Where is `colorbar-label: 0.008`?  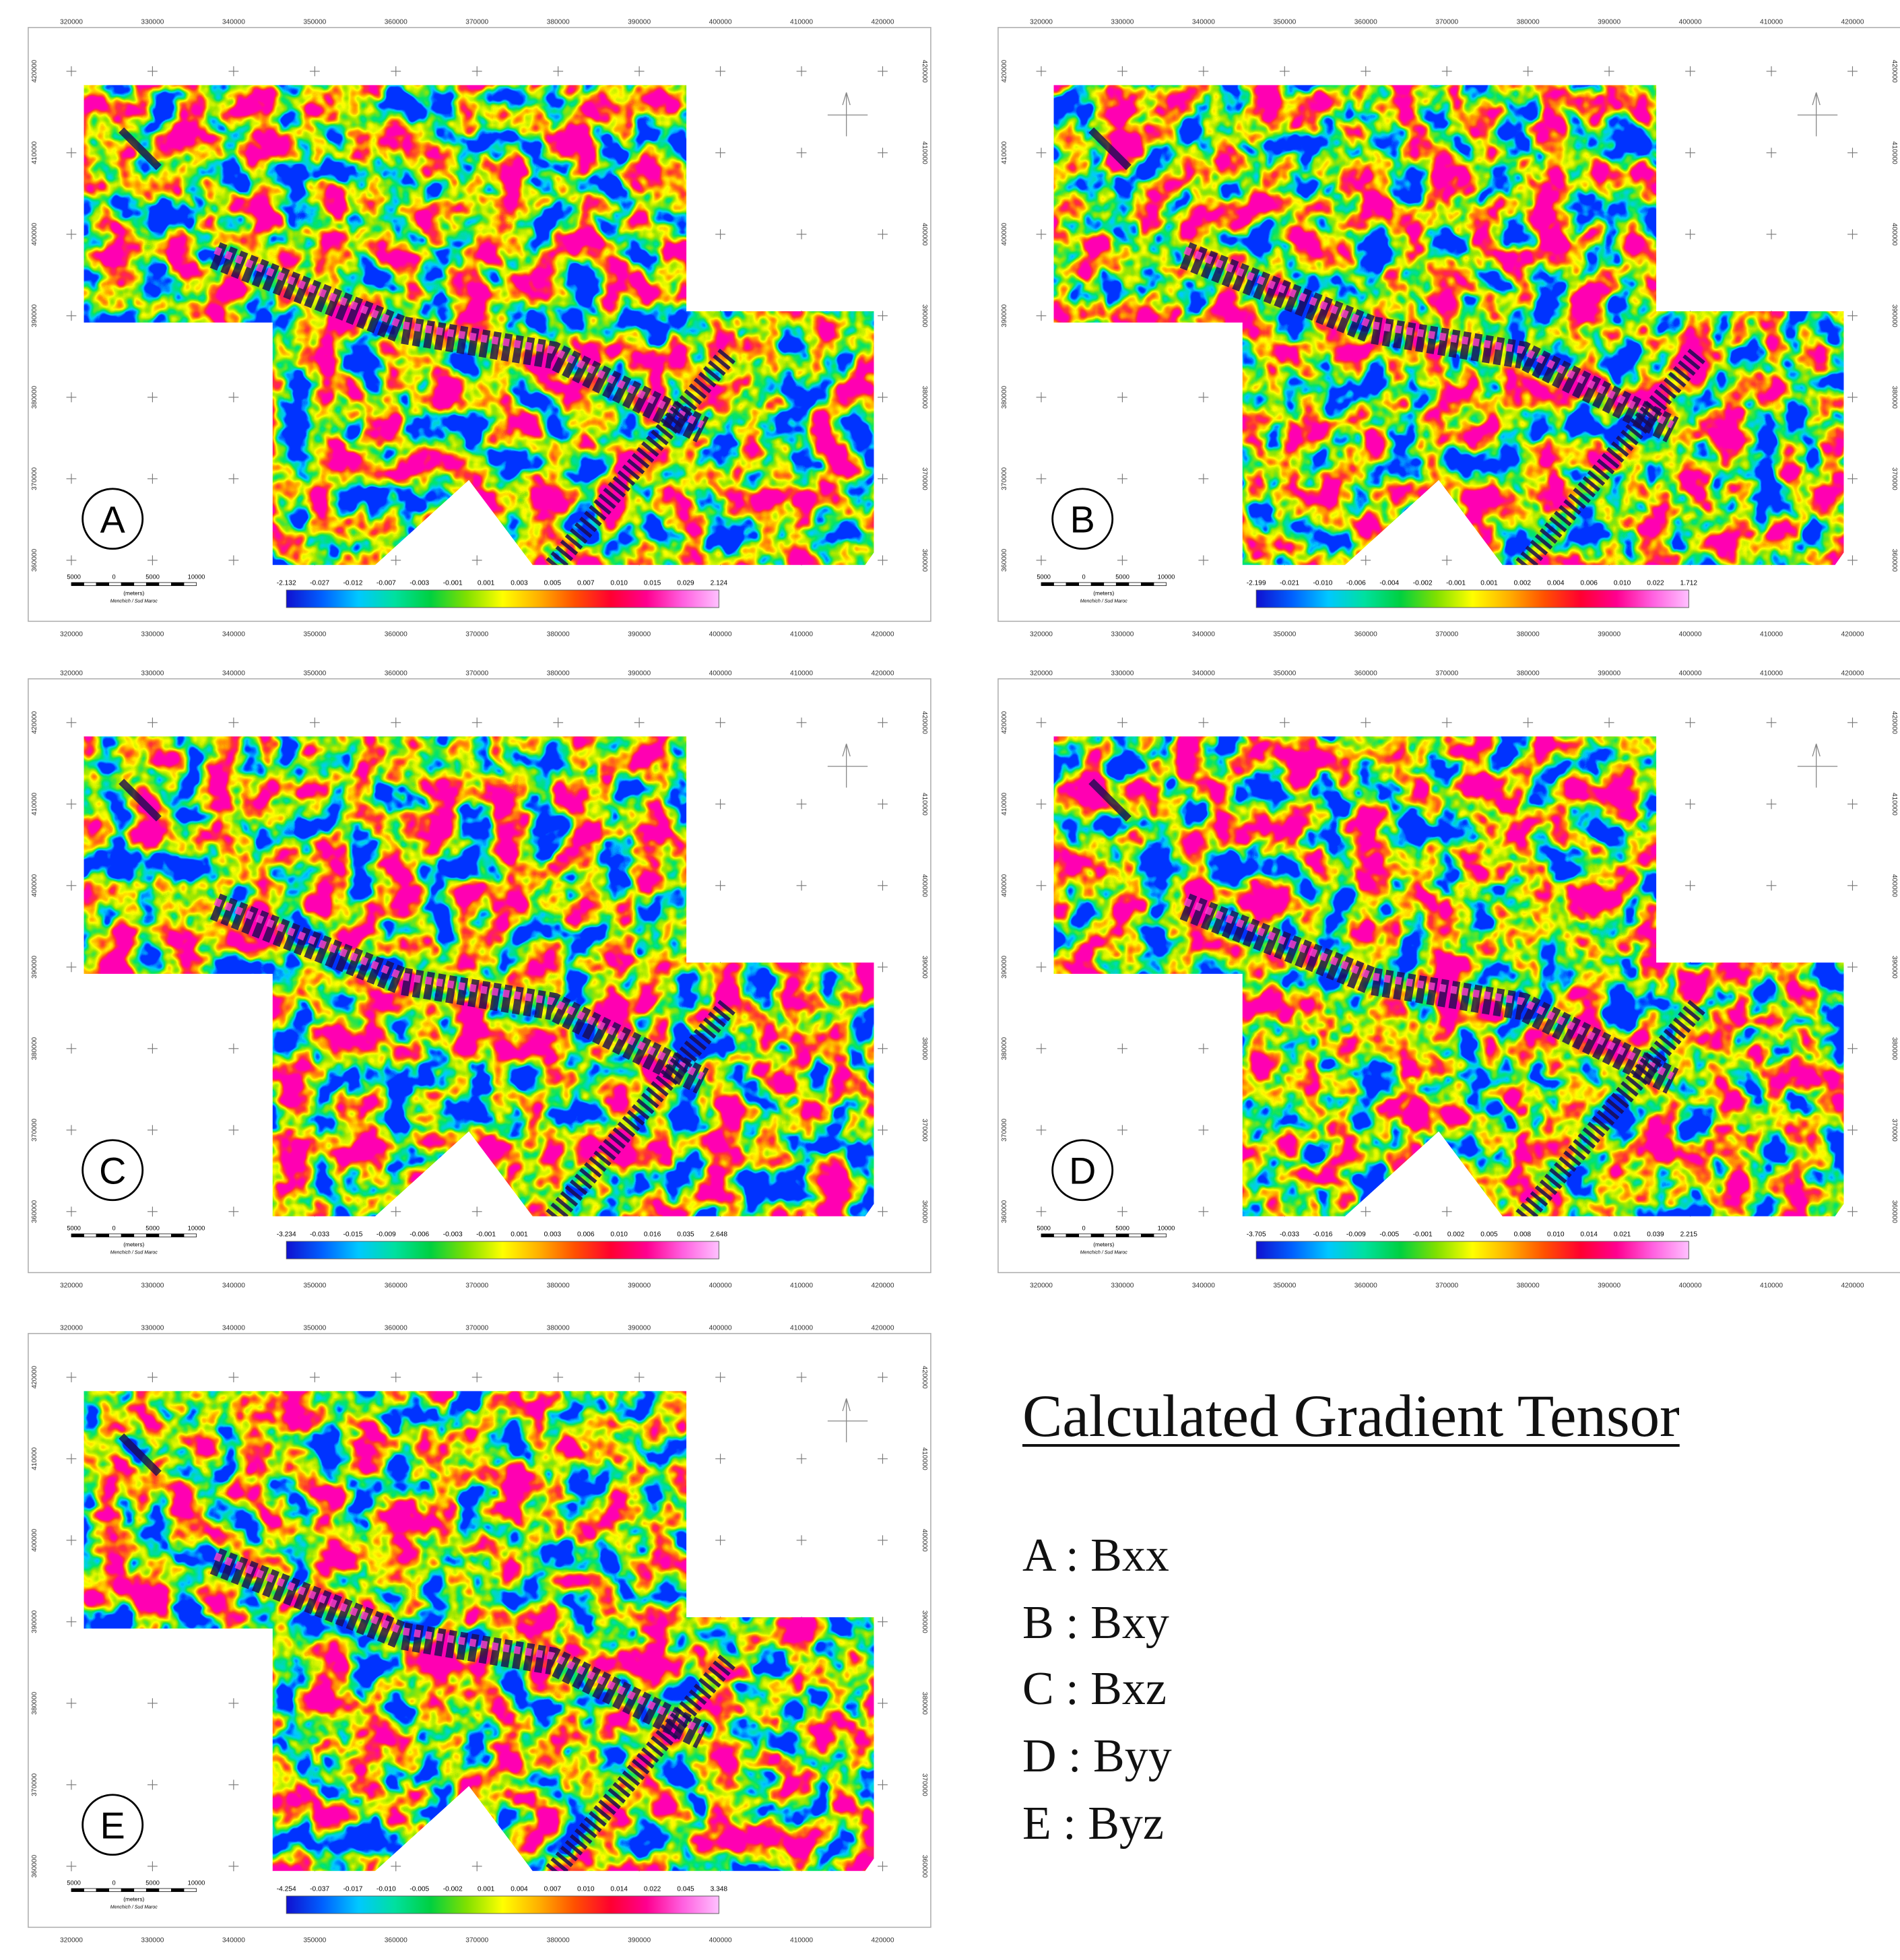 colorbar-label: 0.008 is located at coordinates (1523, 1235).